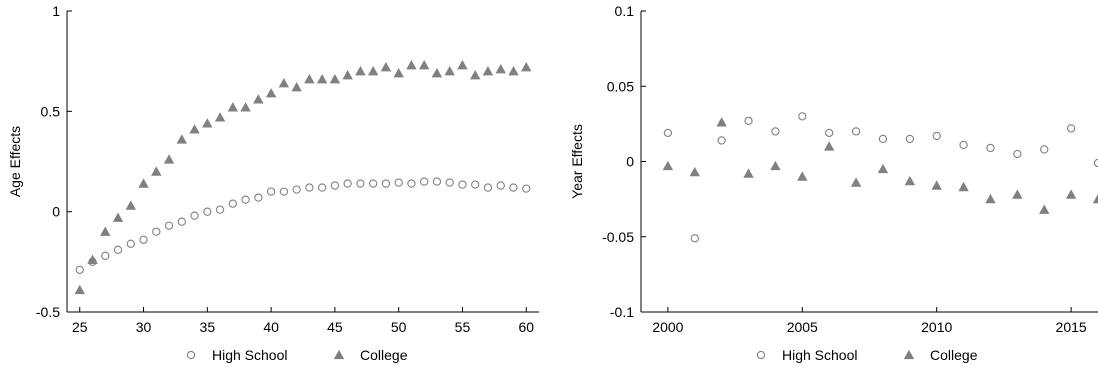 This screenshot has height=372, width=1098. I want to click on y-tick-label: -0.05, so click(618, 237).